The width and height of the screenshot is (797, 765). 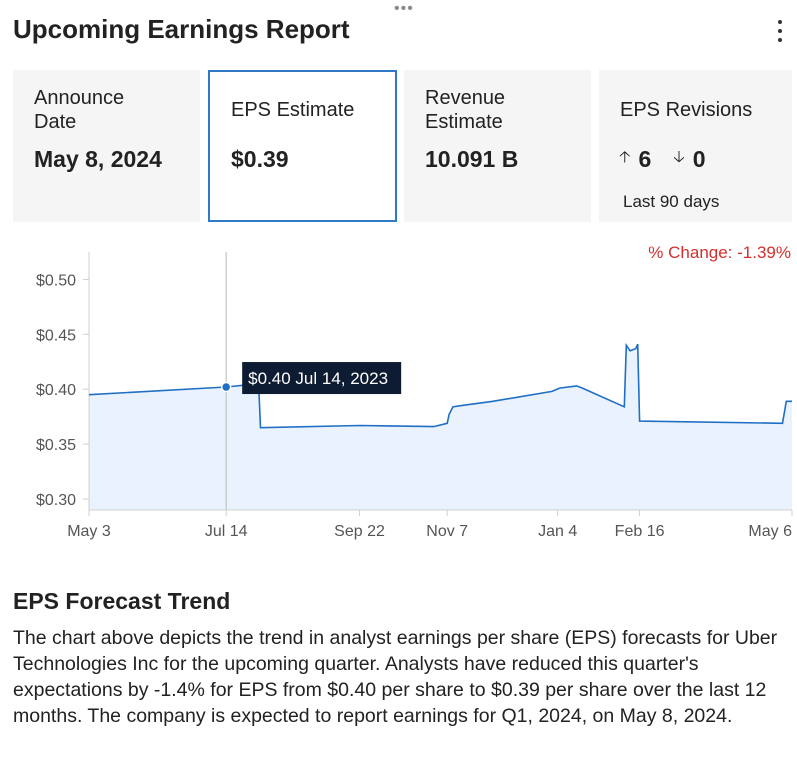 I want to click on eps-estimate-value: $0.39, so click(x=260, y=159).